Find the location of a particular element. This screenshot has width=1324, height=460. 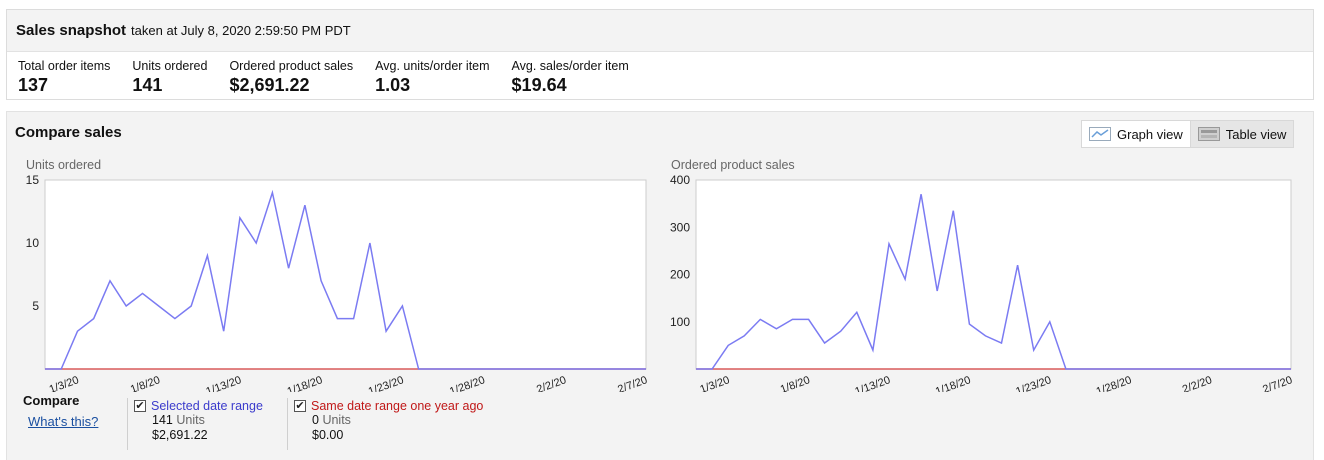

prior-range-checkbox: ✔ is located at coordinates (300, 405).